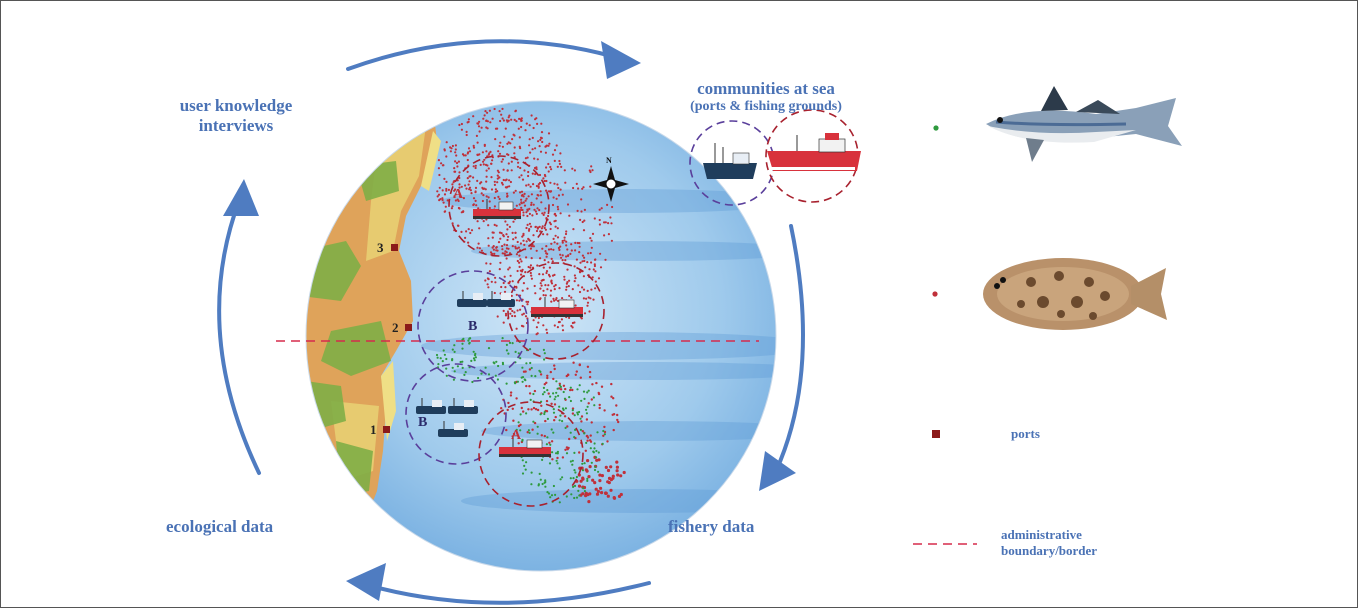 The height and width of the screenshot is (608, 1358). I want to click on blue-boats, so click(586, 290).